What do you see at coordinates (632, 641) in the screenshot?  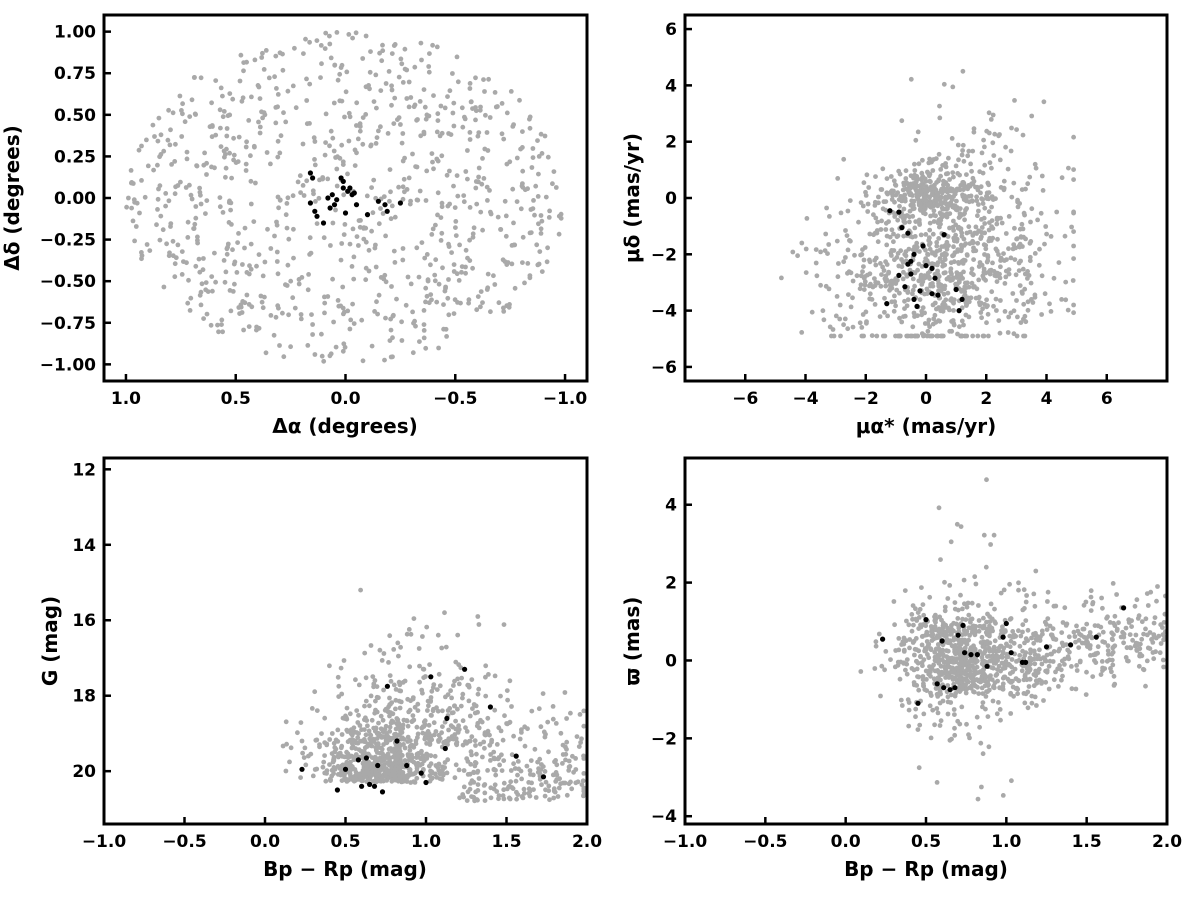 I see `plx-y-axis-label: ϖ (mas)` at bounding box center [632, 641].